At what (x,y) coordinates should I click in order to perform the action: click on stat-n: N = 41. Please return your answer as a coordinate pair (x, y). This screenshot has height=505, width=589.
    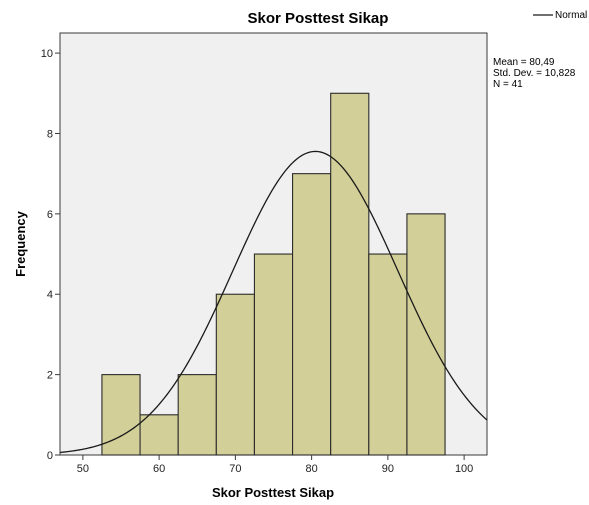
    Looking at the image, I should click on (508, 84).